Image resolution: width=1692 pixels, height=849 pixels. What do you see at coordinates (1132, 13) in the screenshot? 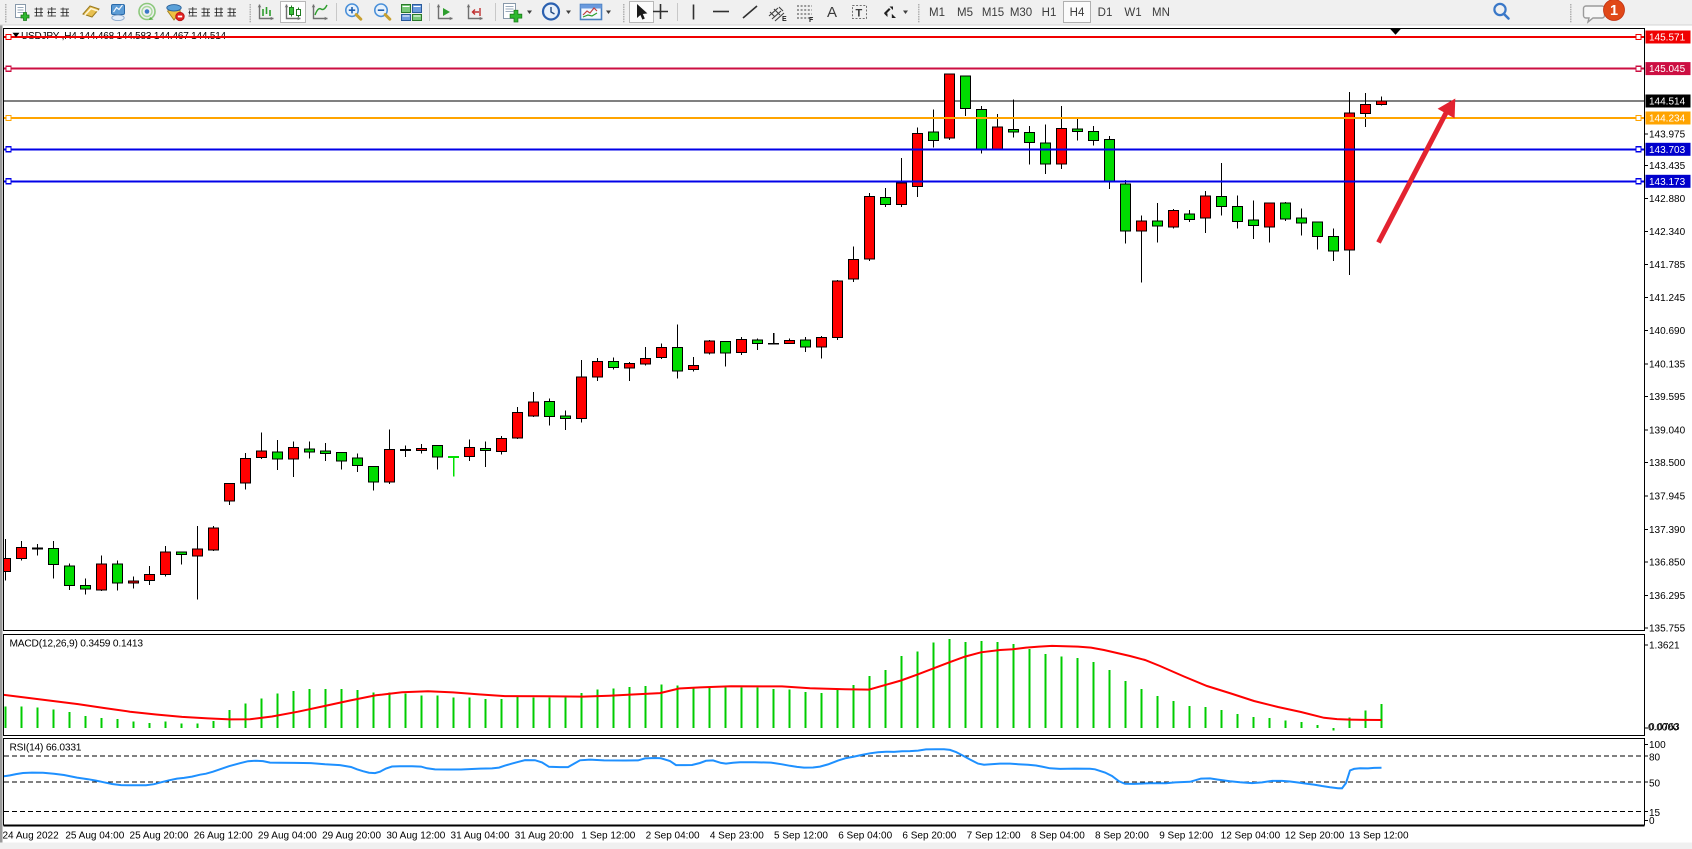
I see `svg-text: W1` at bounding box center [1132, 13].